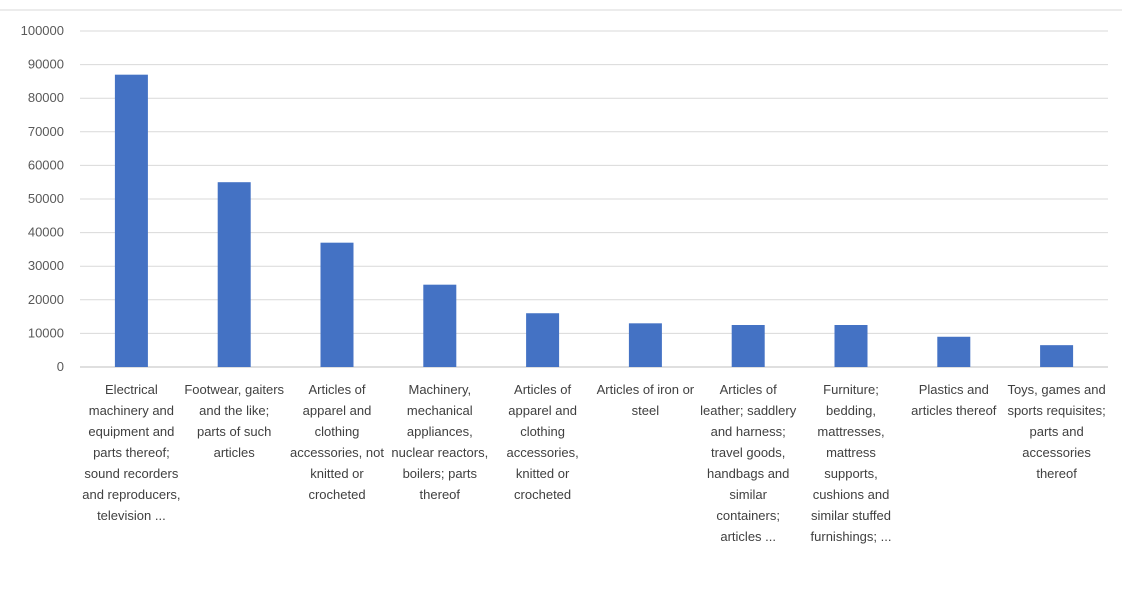 This screenshot has height=595, width=1122. I want to click on y-tick-label: 30000, so click(46, 265).